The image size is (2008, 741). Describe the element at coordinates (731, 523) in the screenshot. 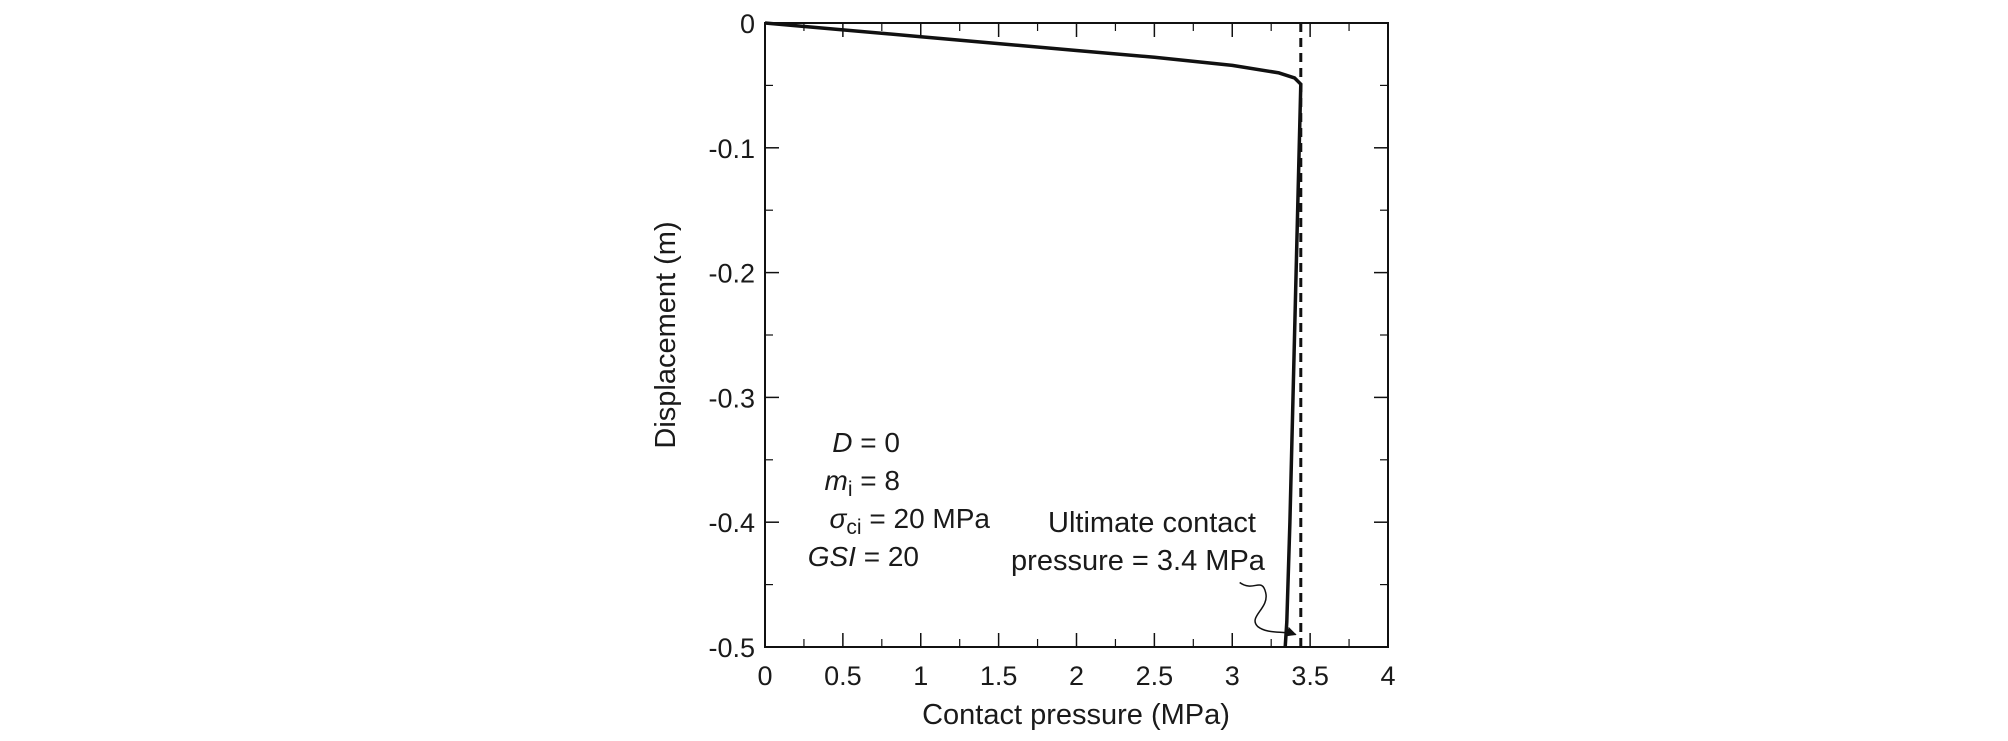

I see `y-tick-label: -0.4` at that location.